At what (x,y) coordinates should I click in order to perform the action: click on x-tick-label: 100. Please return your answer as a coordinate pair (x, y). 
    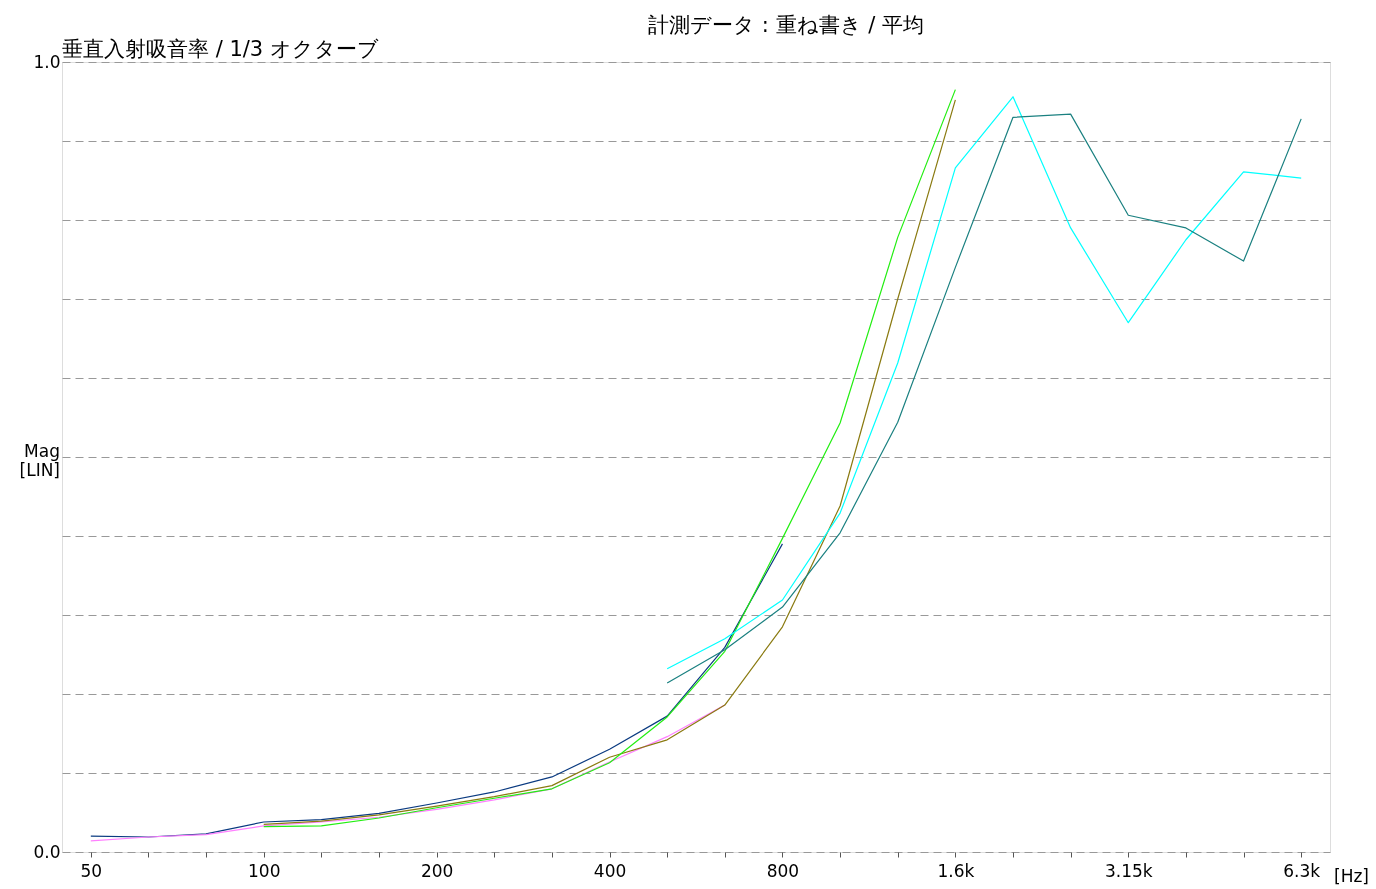
    Looking at the image, I should click on (264, 870).